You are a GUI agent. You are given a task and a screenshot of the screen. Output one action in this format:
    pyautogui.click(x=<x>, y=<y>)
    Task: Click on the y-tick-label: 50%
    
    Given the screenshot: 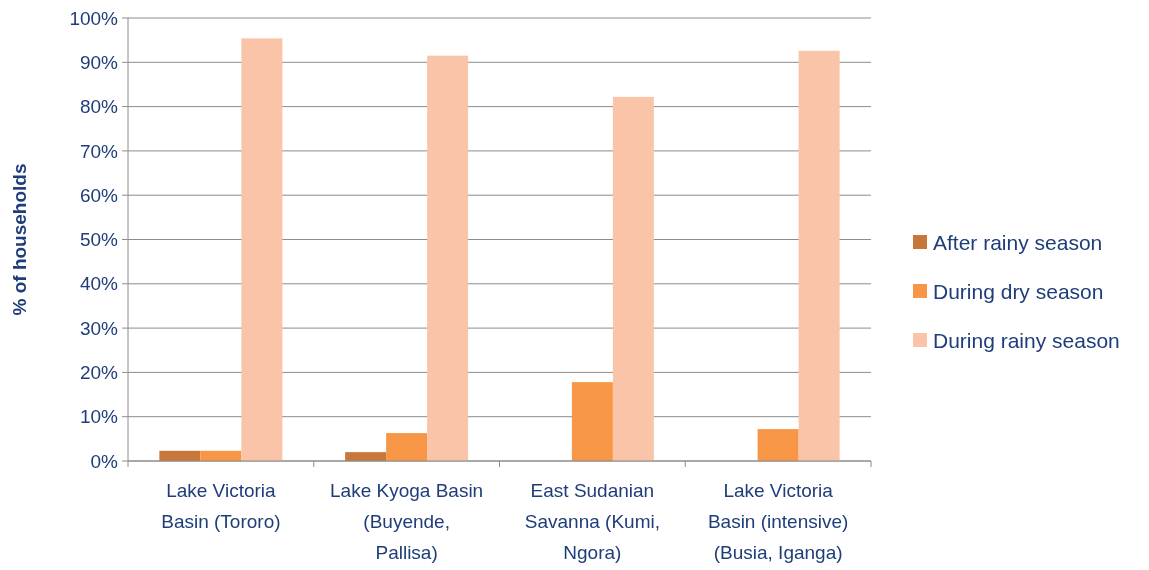 What is the action you would take?
    pyautogui.click(x=99, y=240)
    